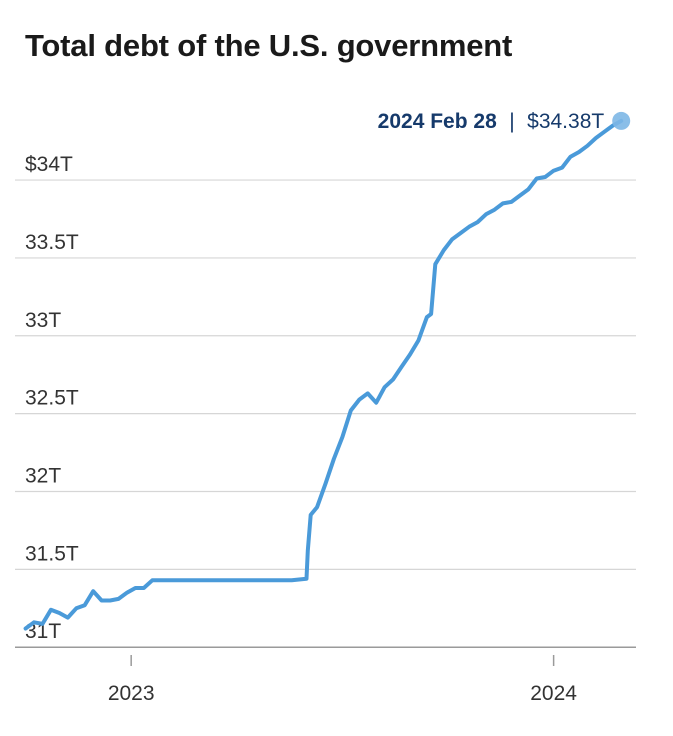 The image size is (673, 736). What do you see at coordinates (131, 693) in the screenshot?
I see `x-tick-label: 2023` at bounding box center [131, 693].